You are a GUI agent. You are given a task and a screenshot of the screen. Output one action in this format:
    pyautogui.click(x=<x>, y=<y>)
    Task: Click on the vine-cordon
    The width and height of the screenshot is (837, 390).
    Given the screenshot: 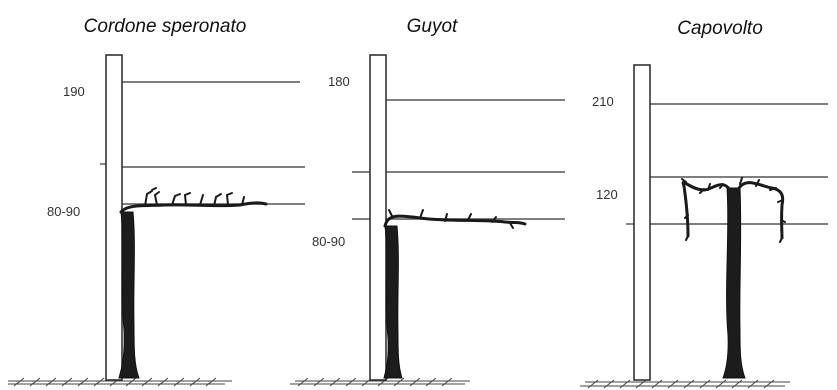 What is the action you would take?
    pyautogui.click(x=193, y=207)
    